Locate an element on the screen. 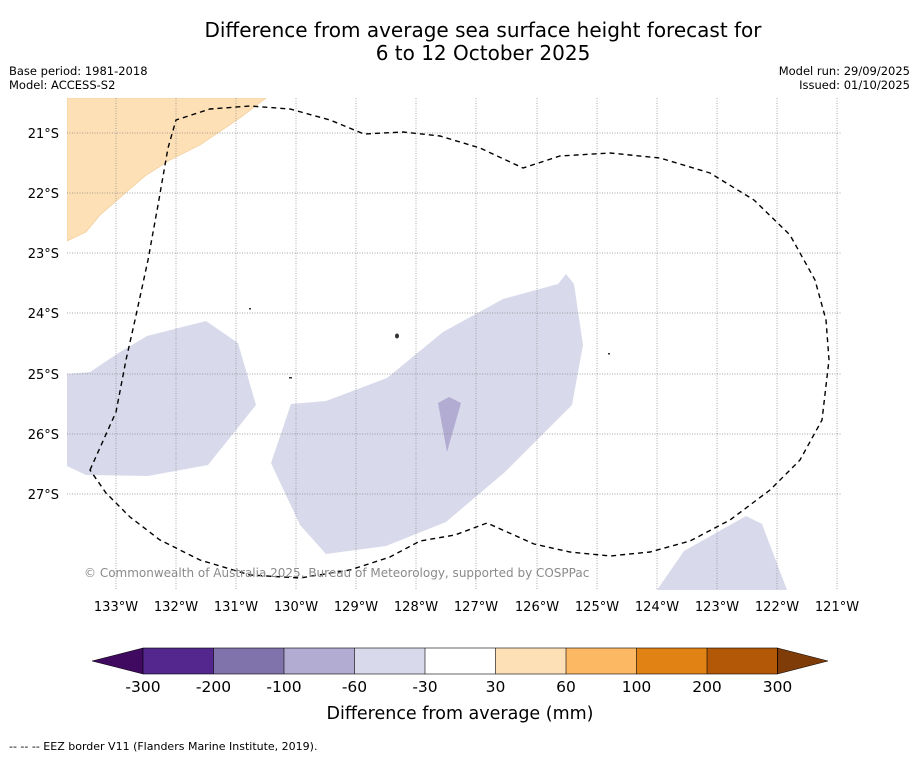 This screenshot has height=758, width=919. lat-label: 23°S is located at coordinates (43, 254).